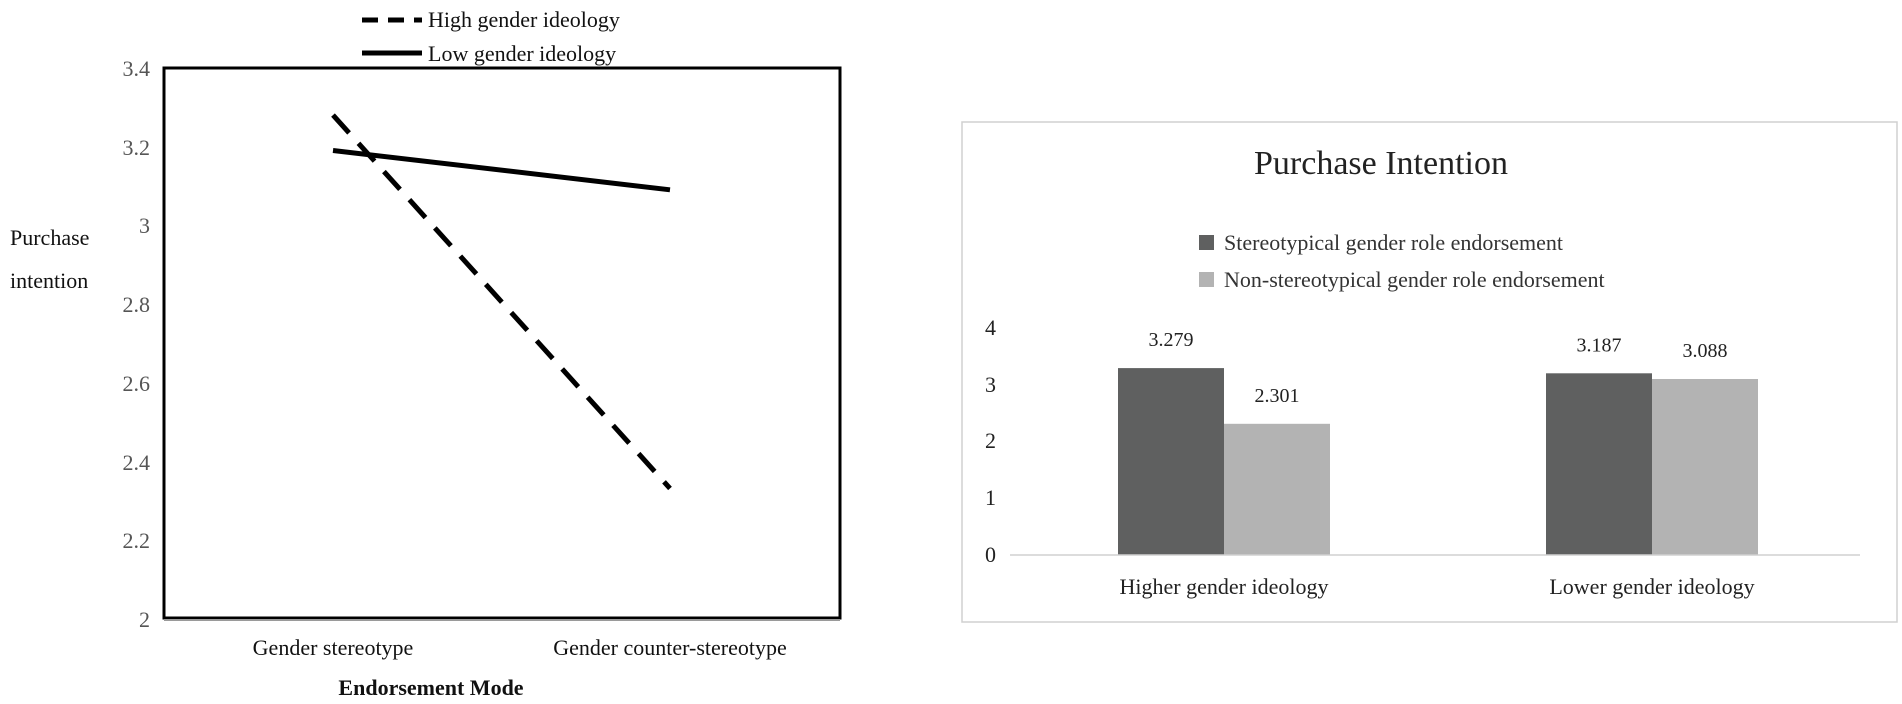 The image size is (1902, 704). What do you see at coordinates (1599, 345) in the screenshot?
I see `bar-value-label: 3.187` at bounding box center [1599, 345].